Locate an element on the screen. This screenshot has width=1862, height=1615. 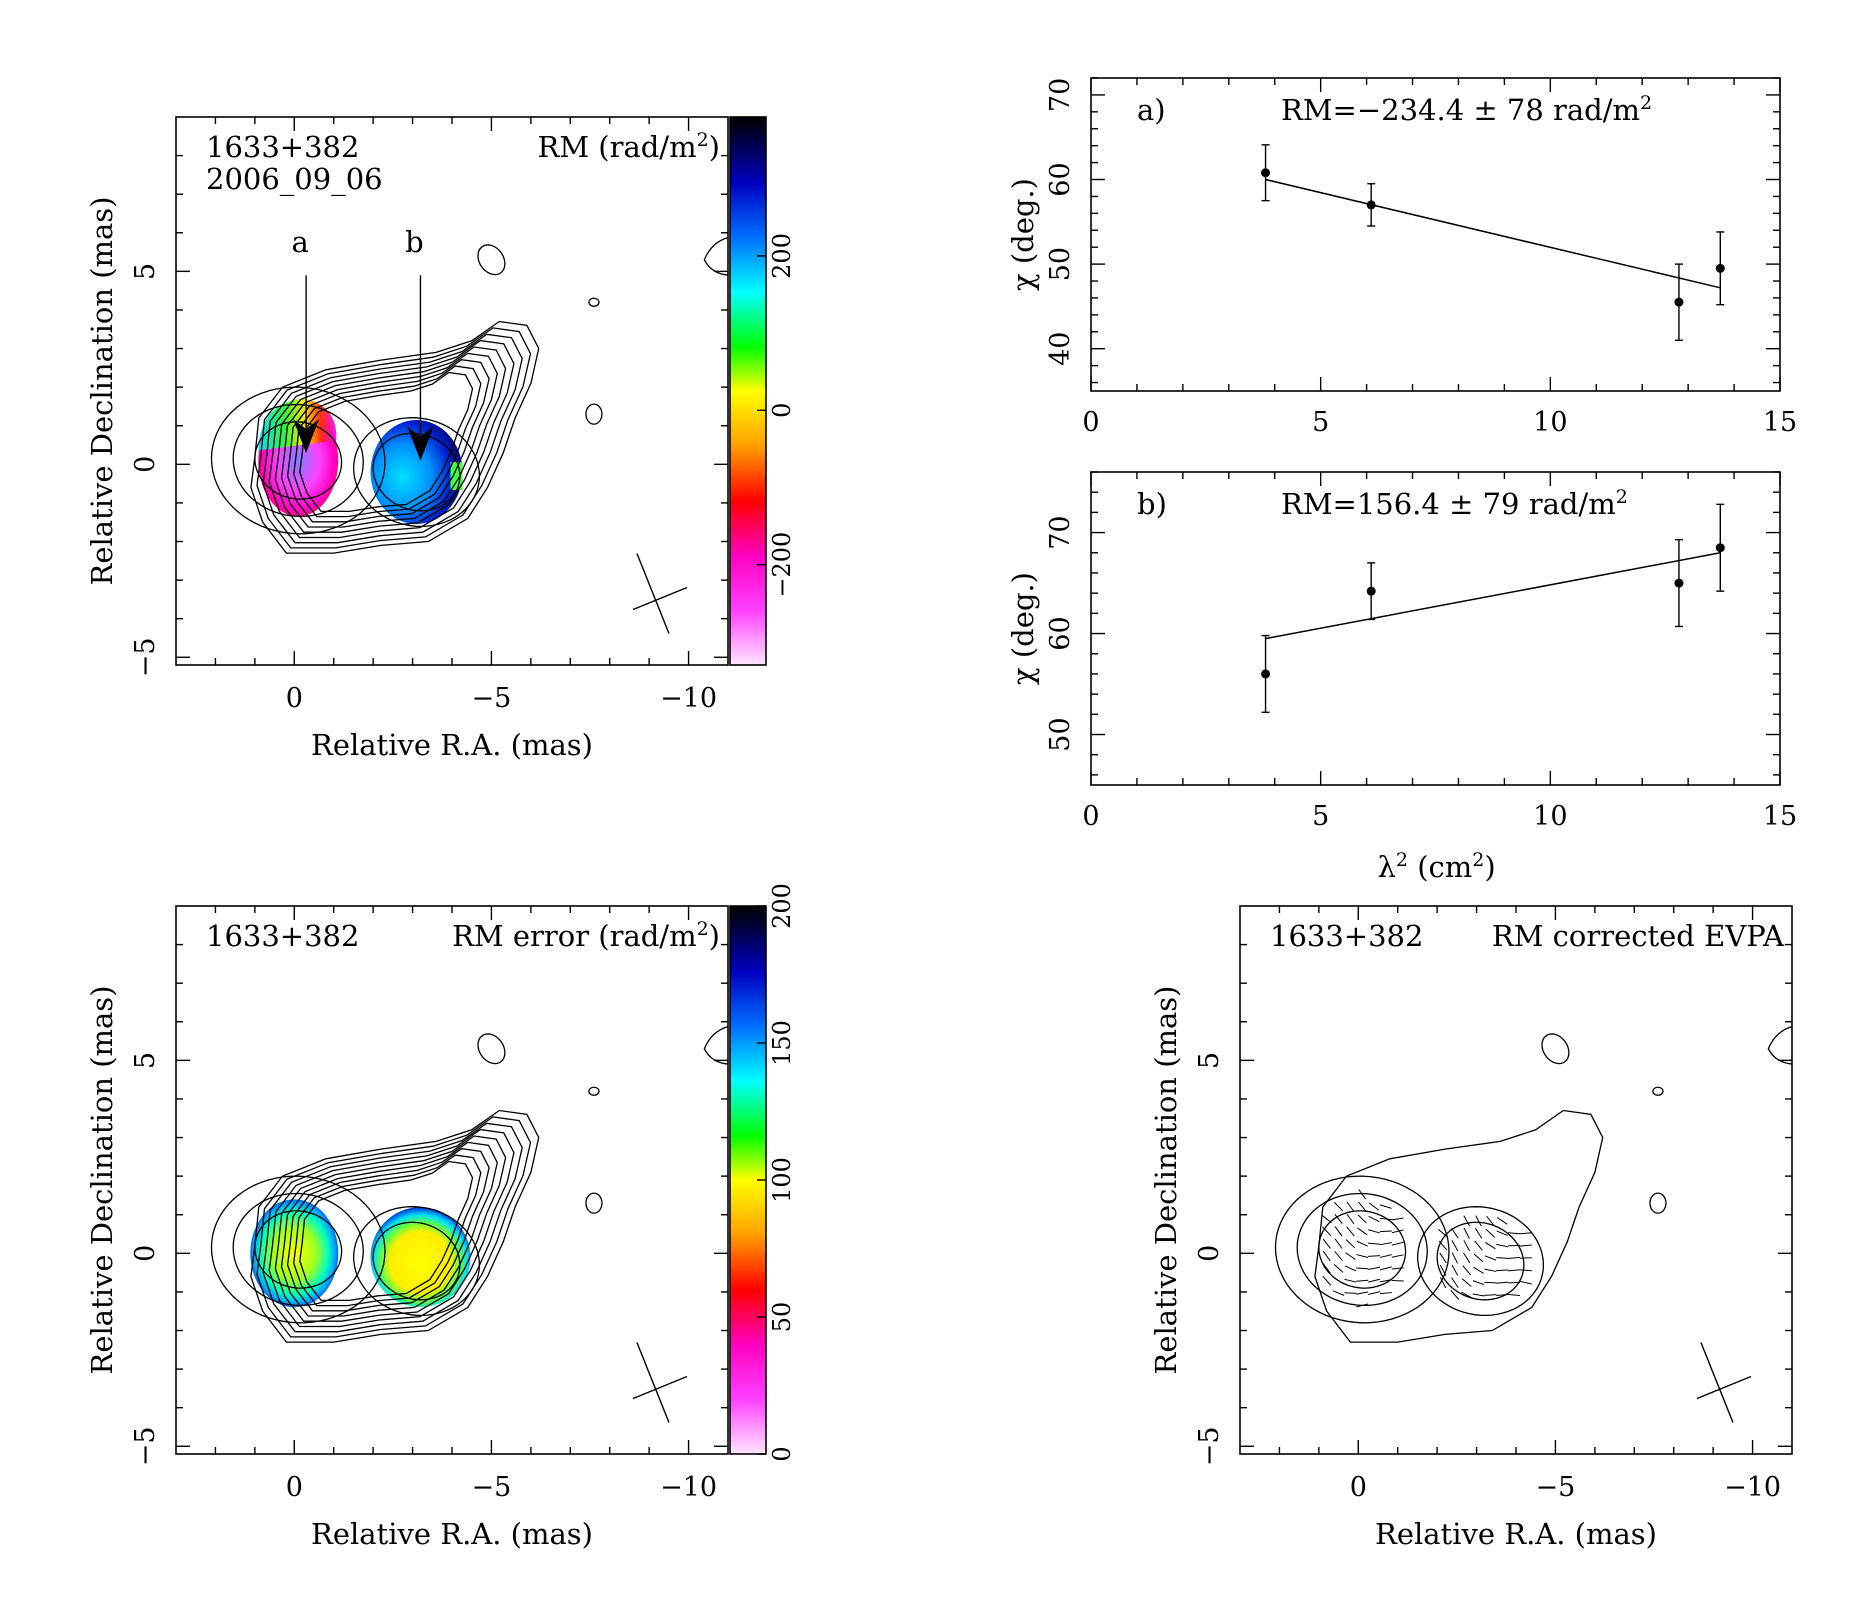
rm-fit-text: RM=156.4 ± 79 rad/m2 is located at coordinates (1454, 503).